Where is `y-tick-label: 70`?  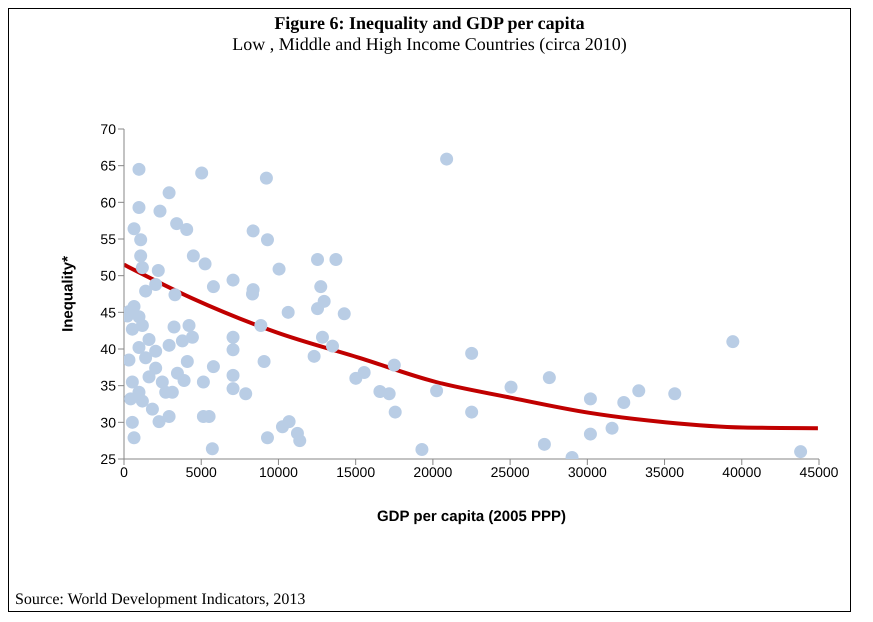
y-tick-label: 70 is located at coordinates (108, 128).